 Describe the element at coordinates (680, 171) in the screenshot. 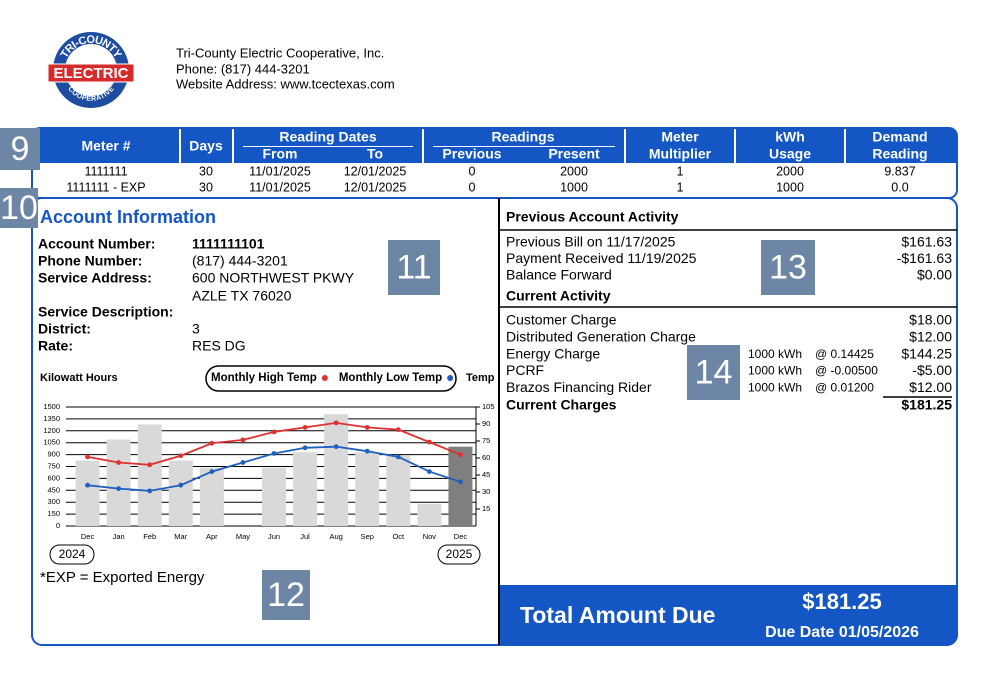

I see `table-cell: 1` at that location.